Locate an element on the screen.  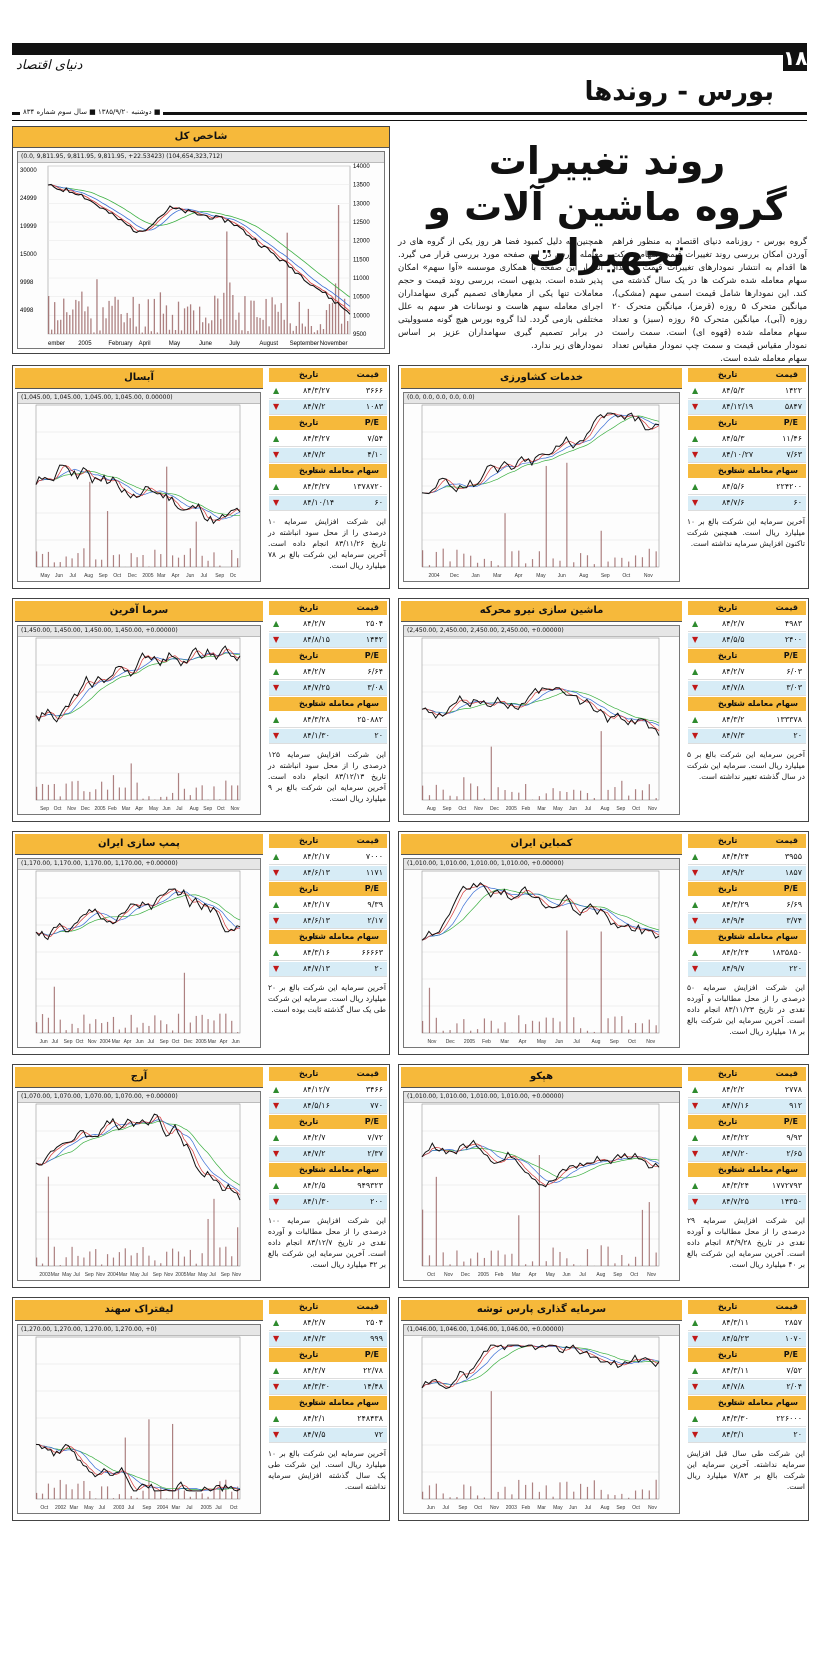
panel-title: خدمات کشاورزی is located at coordinates (541, 378).